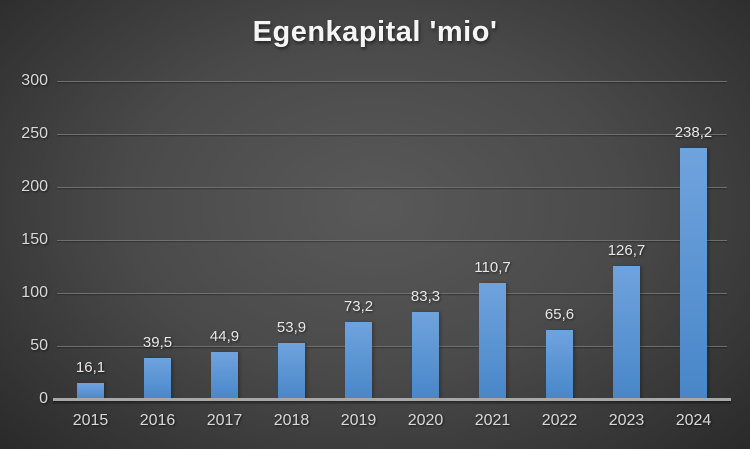  What do you see at coordinates (224, 337) in the screenshot?
I see `value-label-2017: 44,9` at bounding box center [224, 337].